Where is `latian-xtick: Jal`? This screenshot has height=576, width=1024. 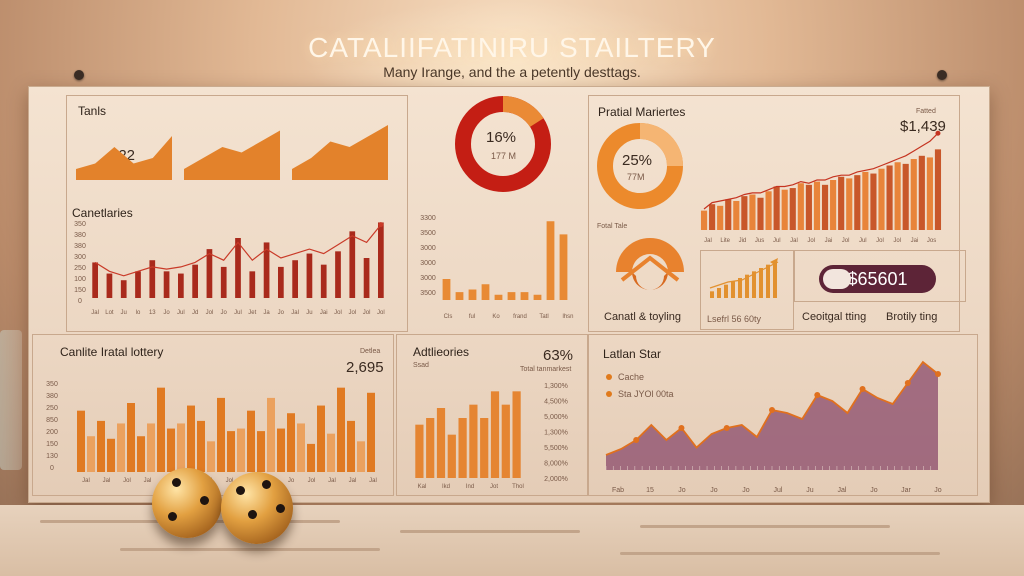 latian-xtick: Jal is located at coordinates (842, 490).